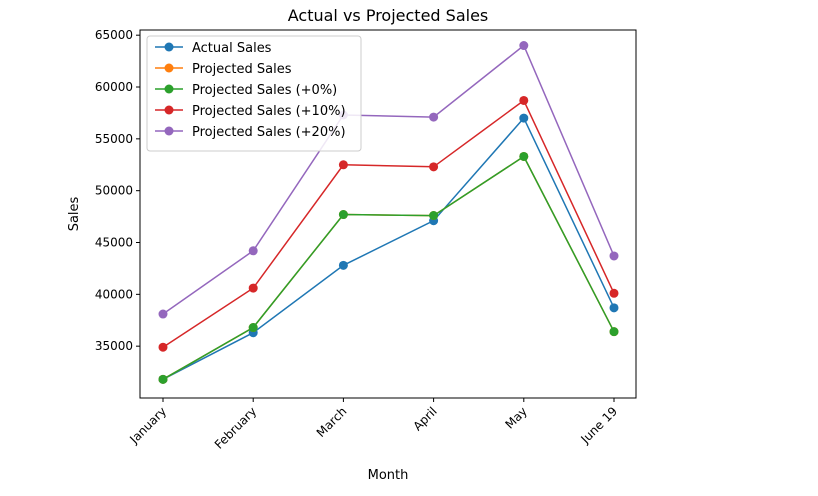 The width and height of the screenshot is (818, 496). Describe the element at coordinates (332, 422) in the screenshot. I see `x-tick-label: March` at that location.